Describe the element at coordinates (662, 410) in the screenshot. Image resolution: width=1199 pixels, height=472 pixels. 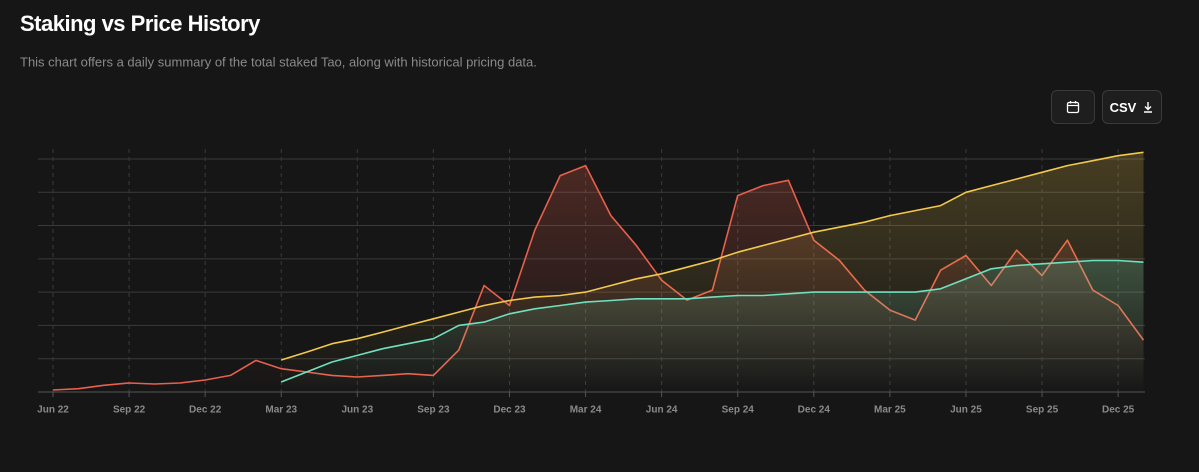
I see `x-tick-label: Jun 24` at that location.